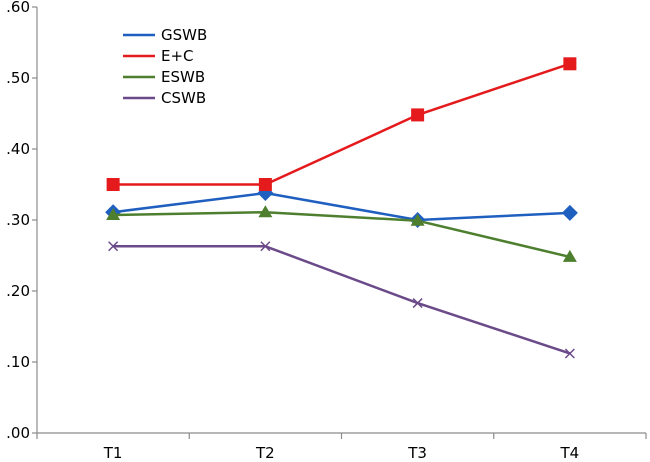 This screenshot has height=462, width=650. I want to click on x-tick-label: T4, so click(570, 453).